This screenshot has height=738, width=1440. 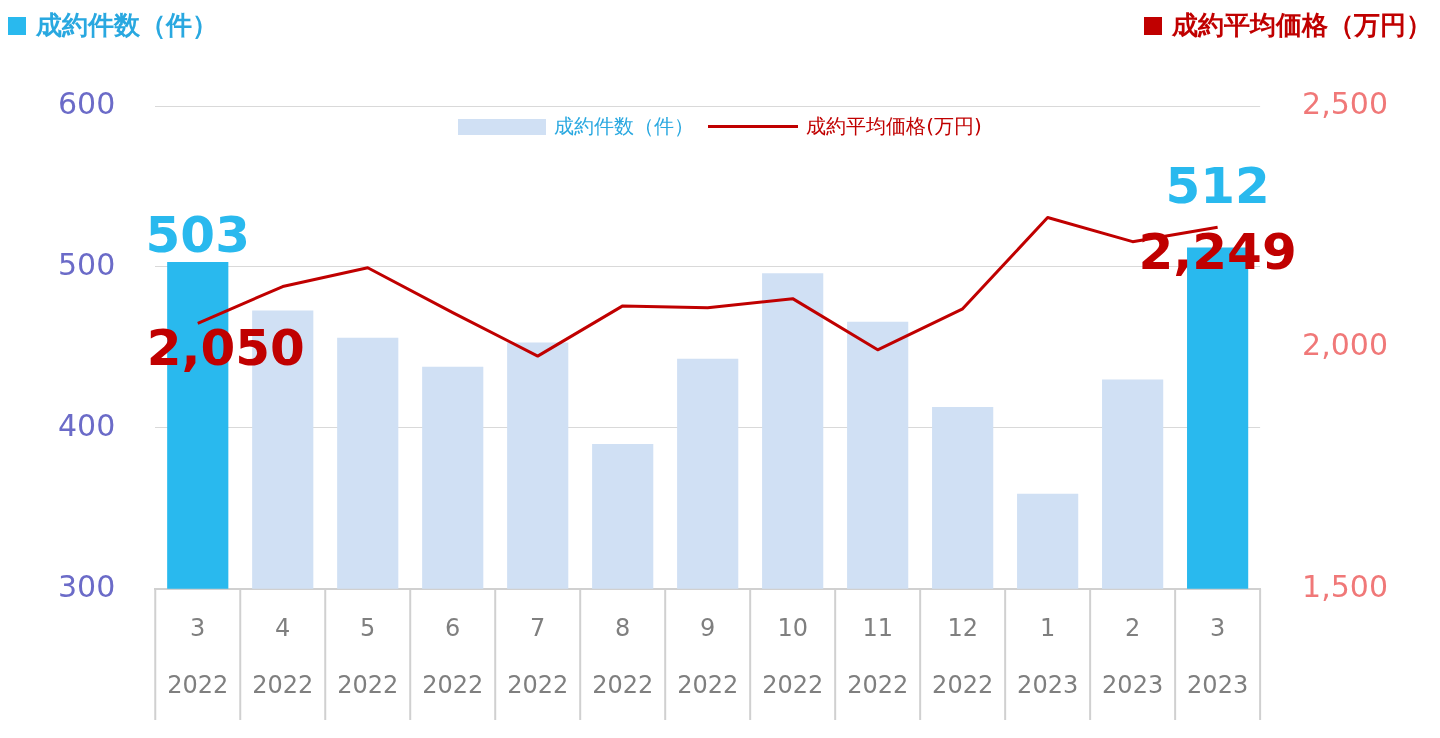 What do you see at coordinates (127, 25) in the screenshot?
I see `y-axis-title: 成約件数（件）` at bounding box center [127, 25].